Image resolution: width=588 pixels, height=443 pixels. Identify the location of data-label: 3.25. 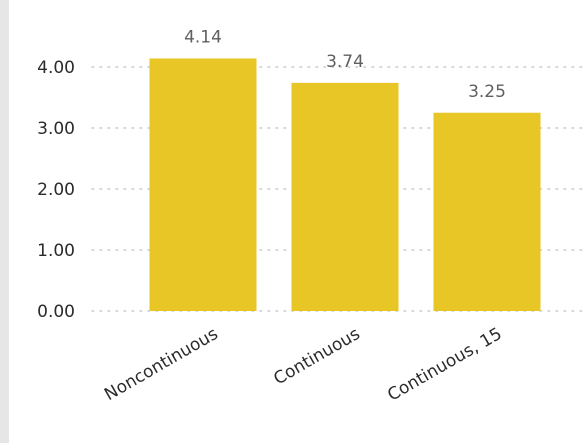
(487, 92).